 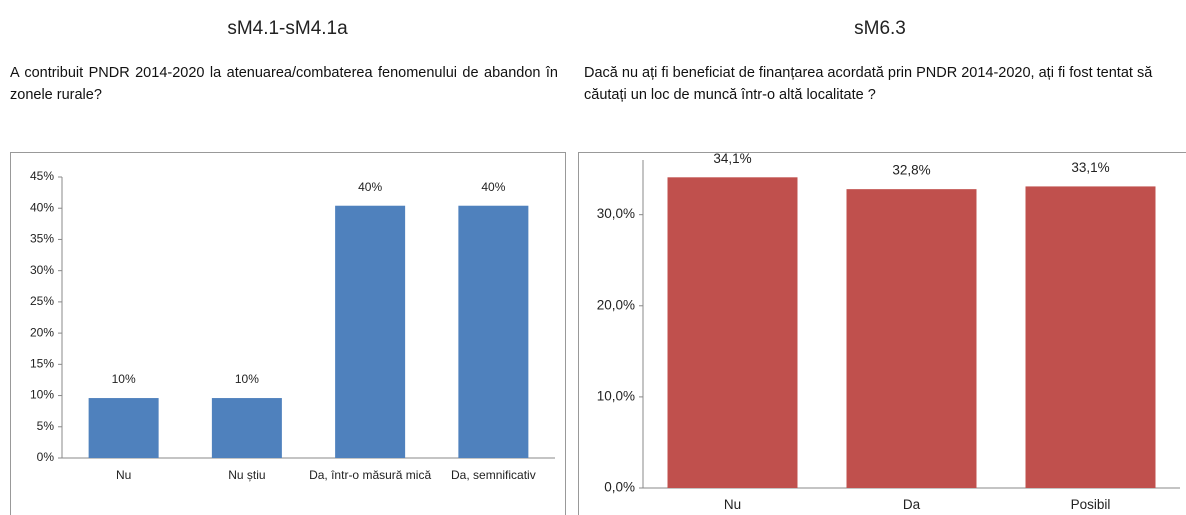 I want to click on x-tick-label-box: Da, so click(x=911, y=505).